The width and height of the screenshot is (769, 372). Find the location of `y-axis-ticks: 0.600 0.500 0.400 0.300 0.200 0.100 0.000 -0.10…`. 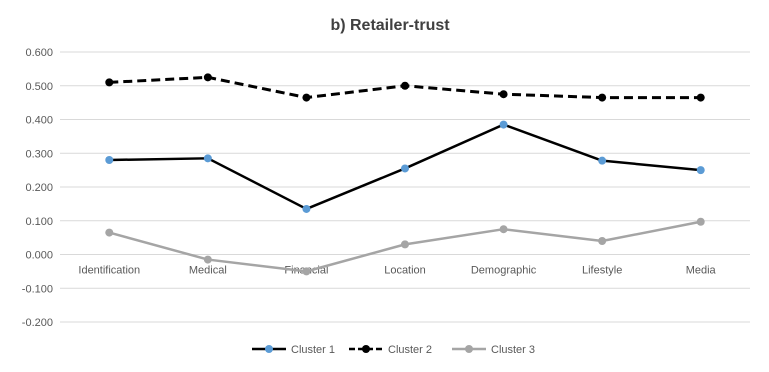

y-axis-ticks: 0.600 0.500 0.400 0.300 0.200 0.100 0.000 -0.10… is located at coordinates (37, 188).